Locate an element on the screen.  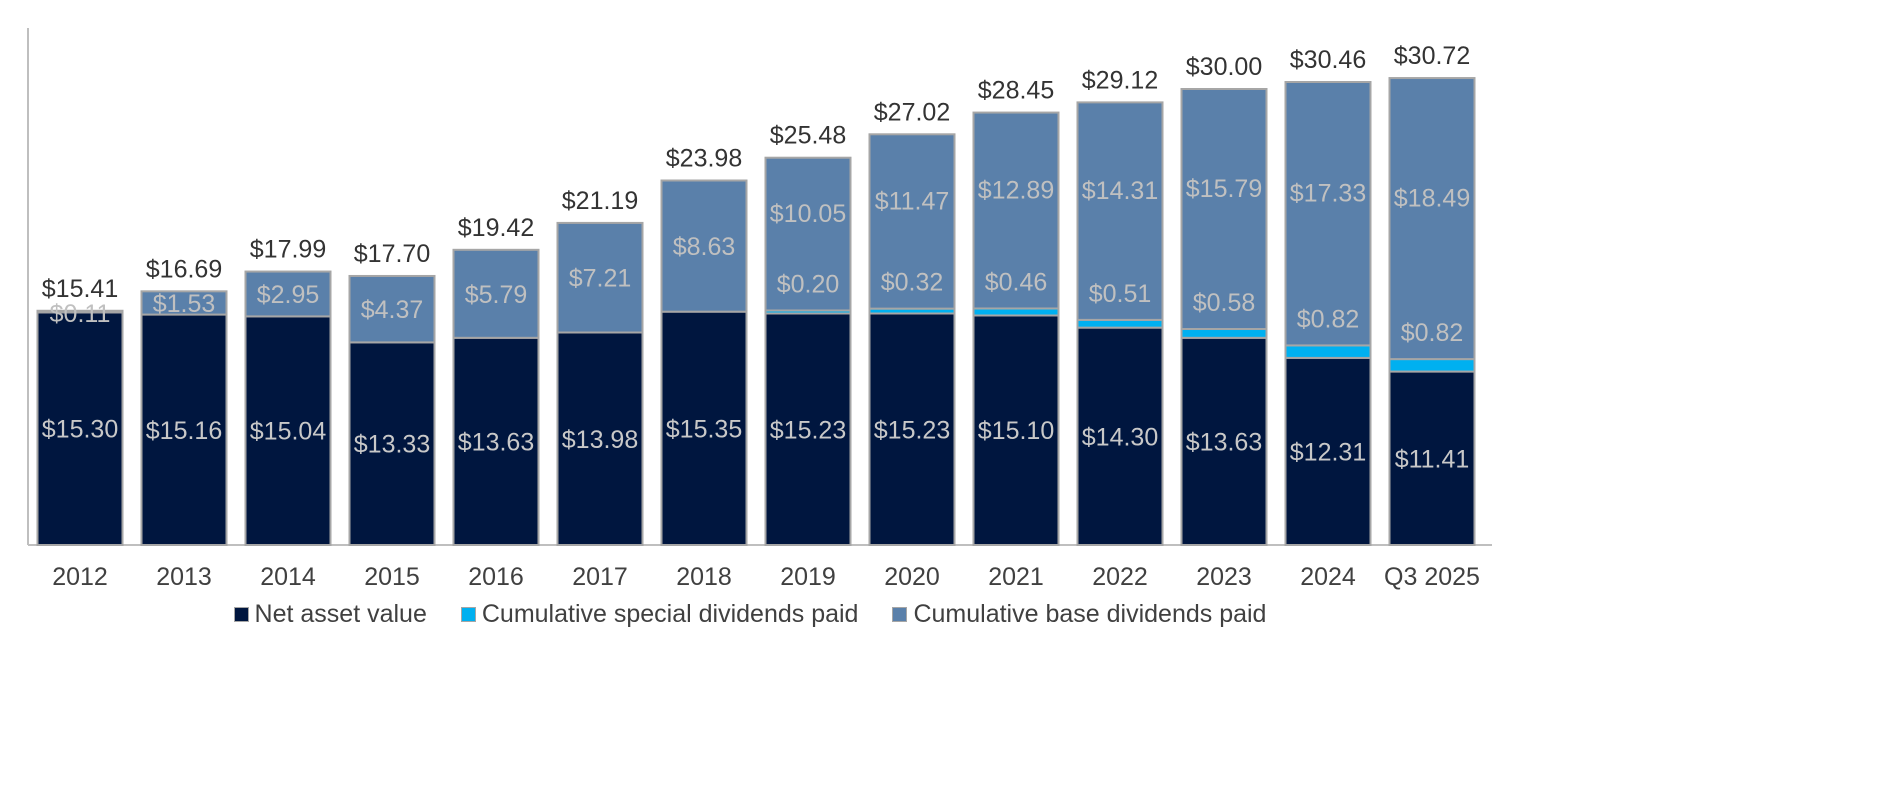
bar-label-nav: $15.16 is located at coordinates (184, 431).